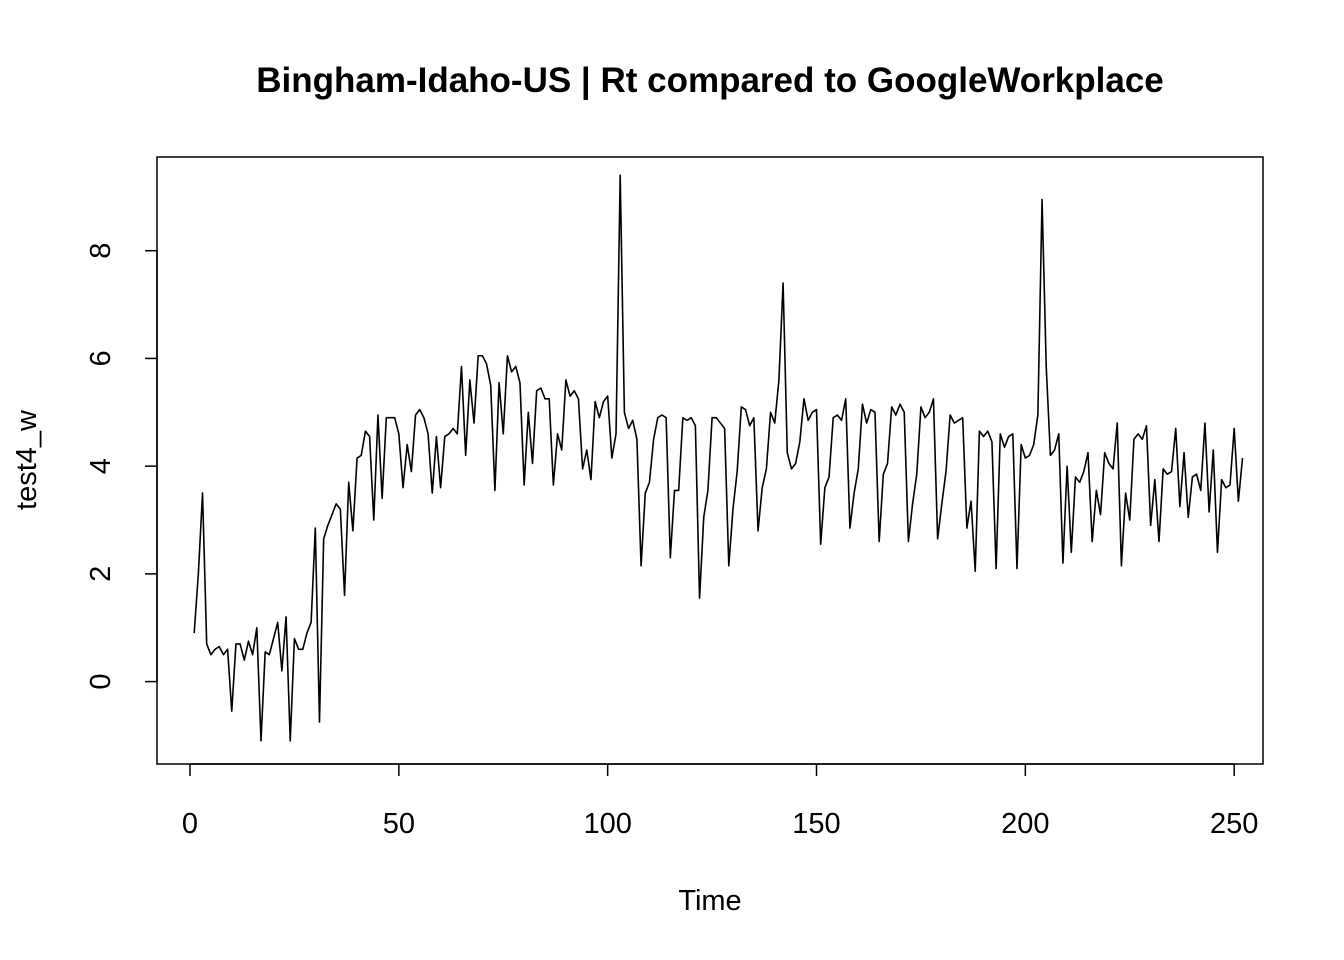  What do you see at coordinates (1234, 824) in the screenshot?
I see `x-tick-label: 250` at bounding box center [1234, 824].